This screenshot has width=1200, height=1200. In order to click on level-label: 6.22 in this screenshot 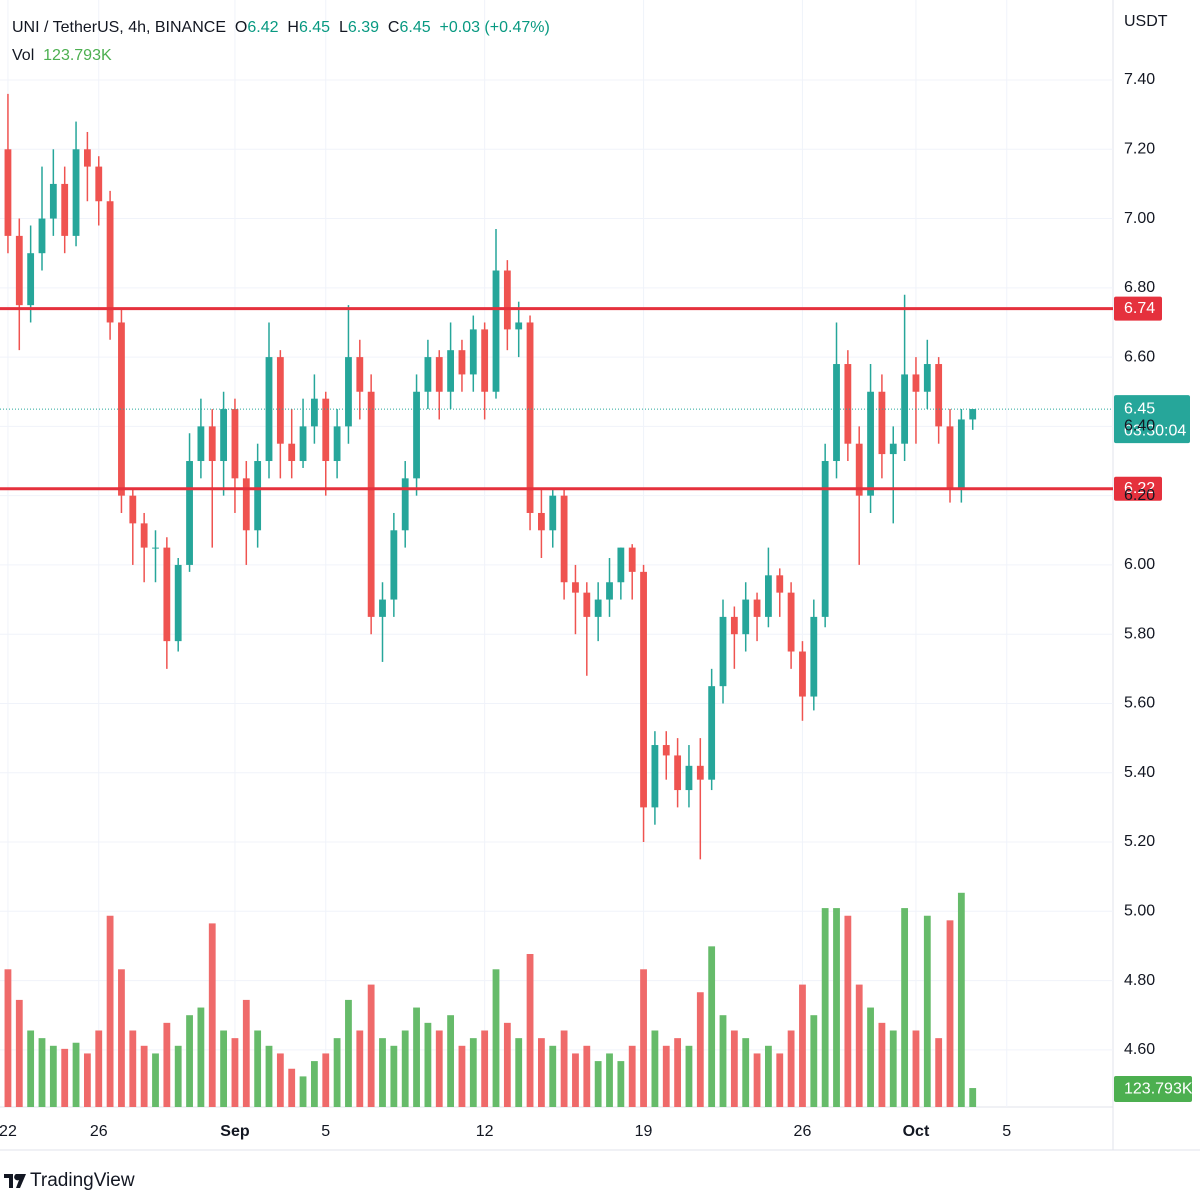, I will do `click(1139, 488)`.